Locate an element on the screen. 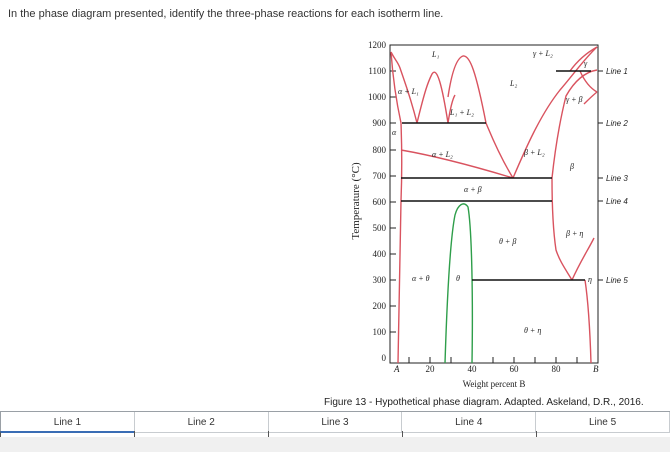 The width and height of the screenshot is (670, 452). y-tick-800: 800 is located at coordinates (380, 150).